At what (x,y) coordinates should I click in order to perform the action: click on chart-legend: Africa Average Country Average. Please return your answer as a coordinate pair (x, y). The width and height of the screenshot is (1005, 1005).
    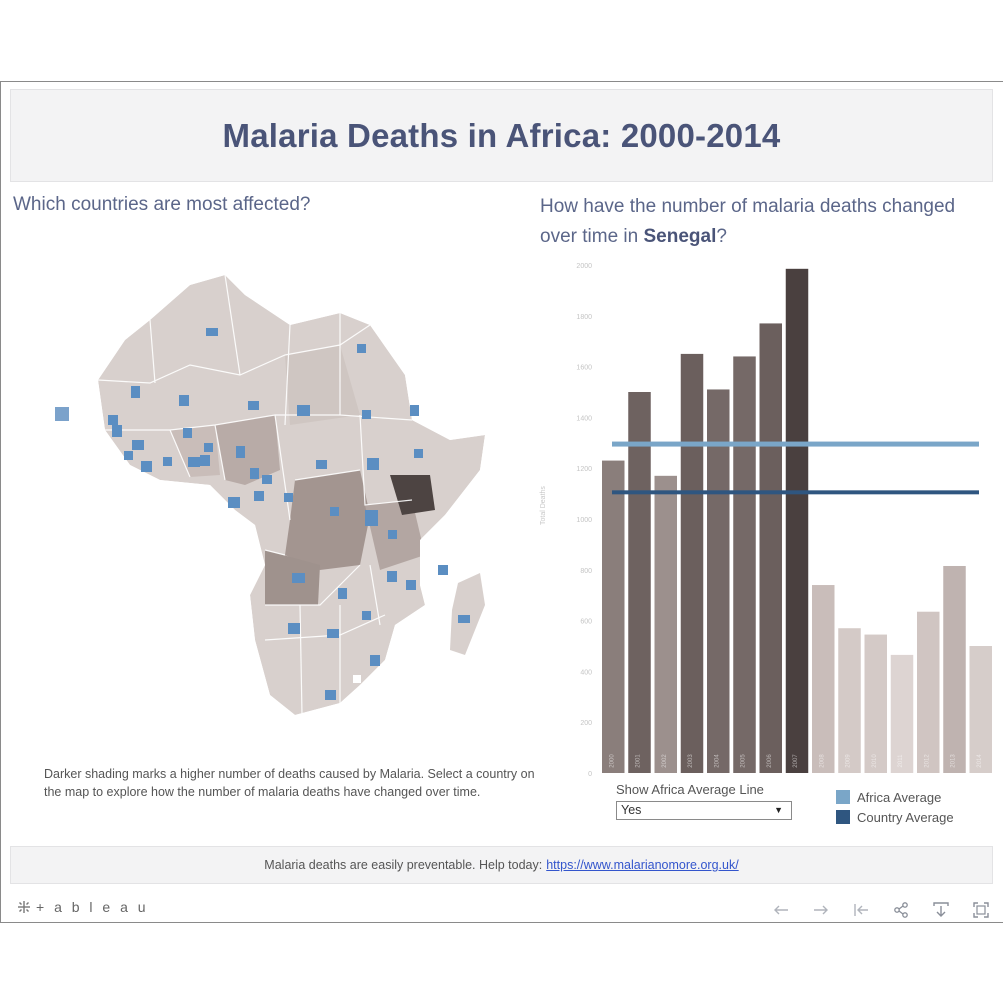
    Looking at the image, I should click on (895, 807).